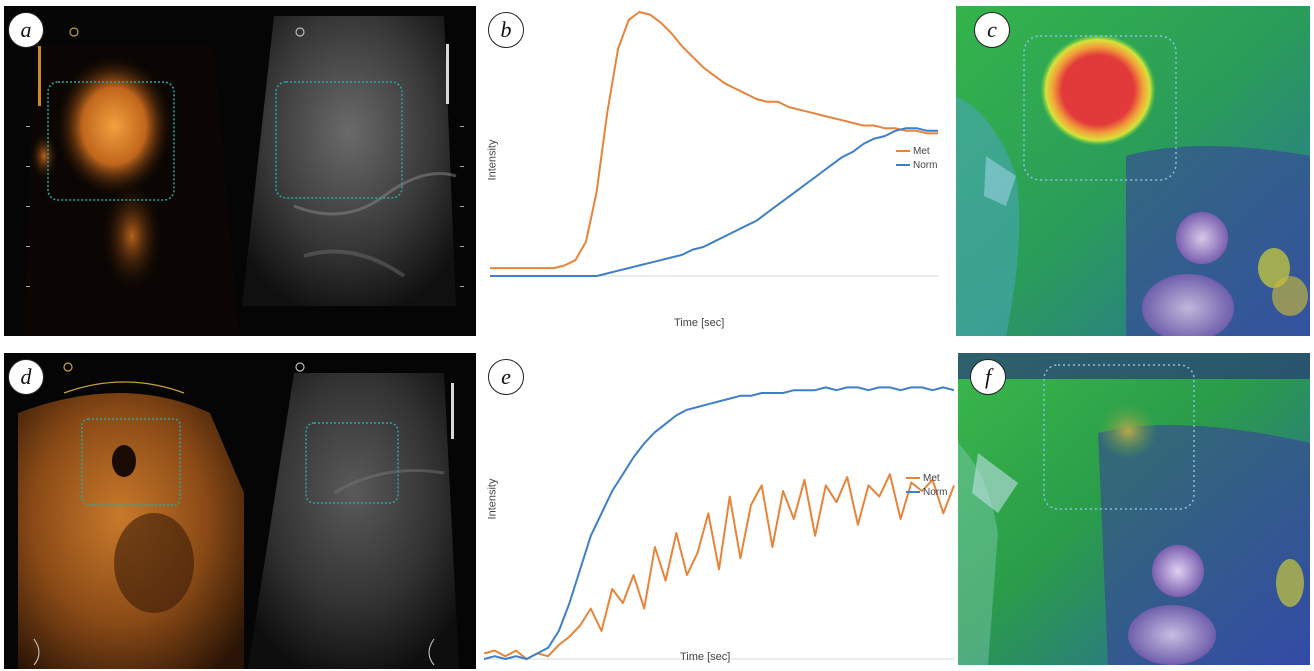  I want to click on roi-box-ceus, so click(111, 141).